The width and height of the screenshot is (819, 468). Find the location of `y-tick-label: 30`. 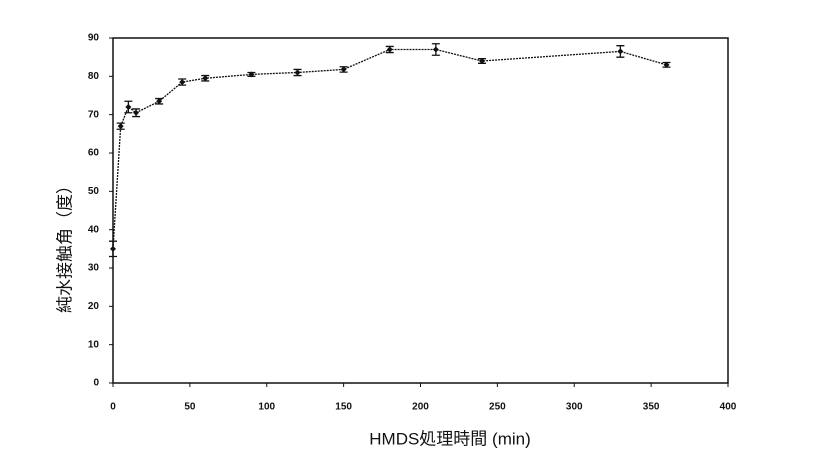

y-tick-label: 30 is located at coordinates (94, 268).